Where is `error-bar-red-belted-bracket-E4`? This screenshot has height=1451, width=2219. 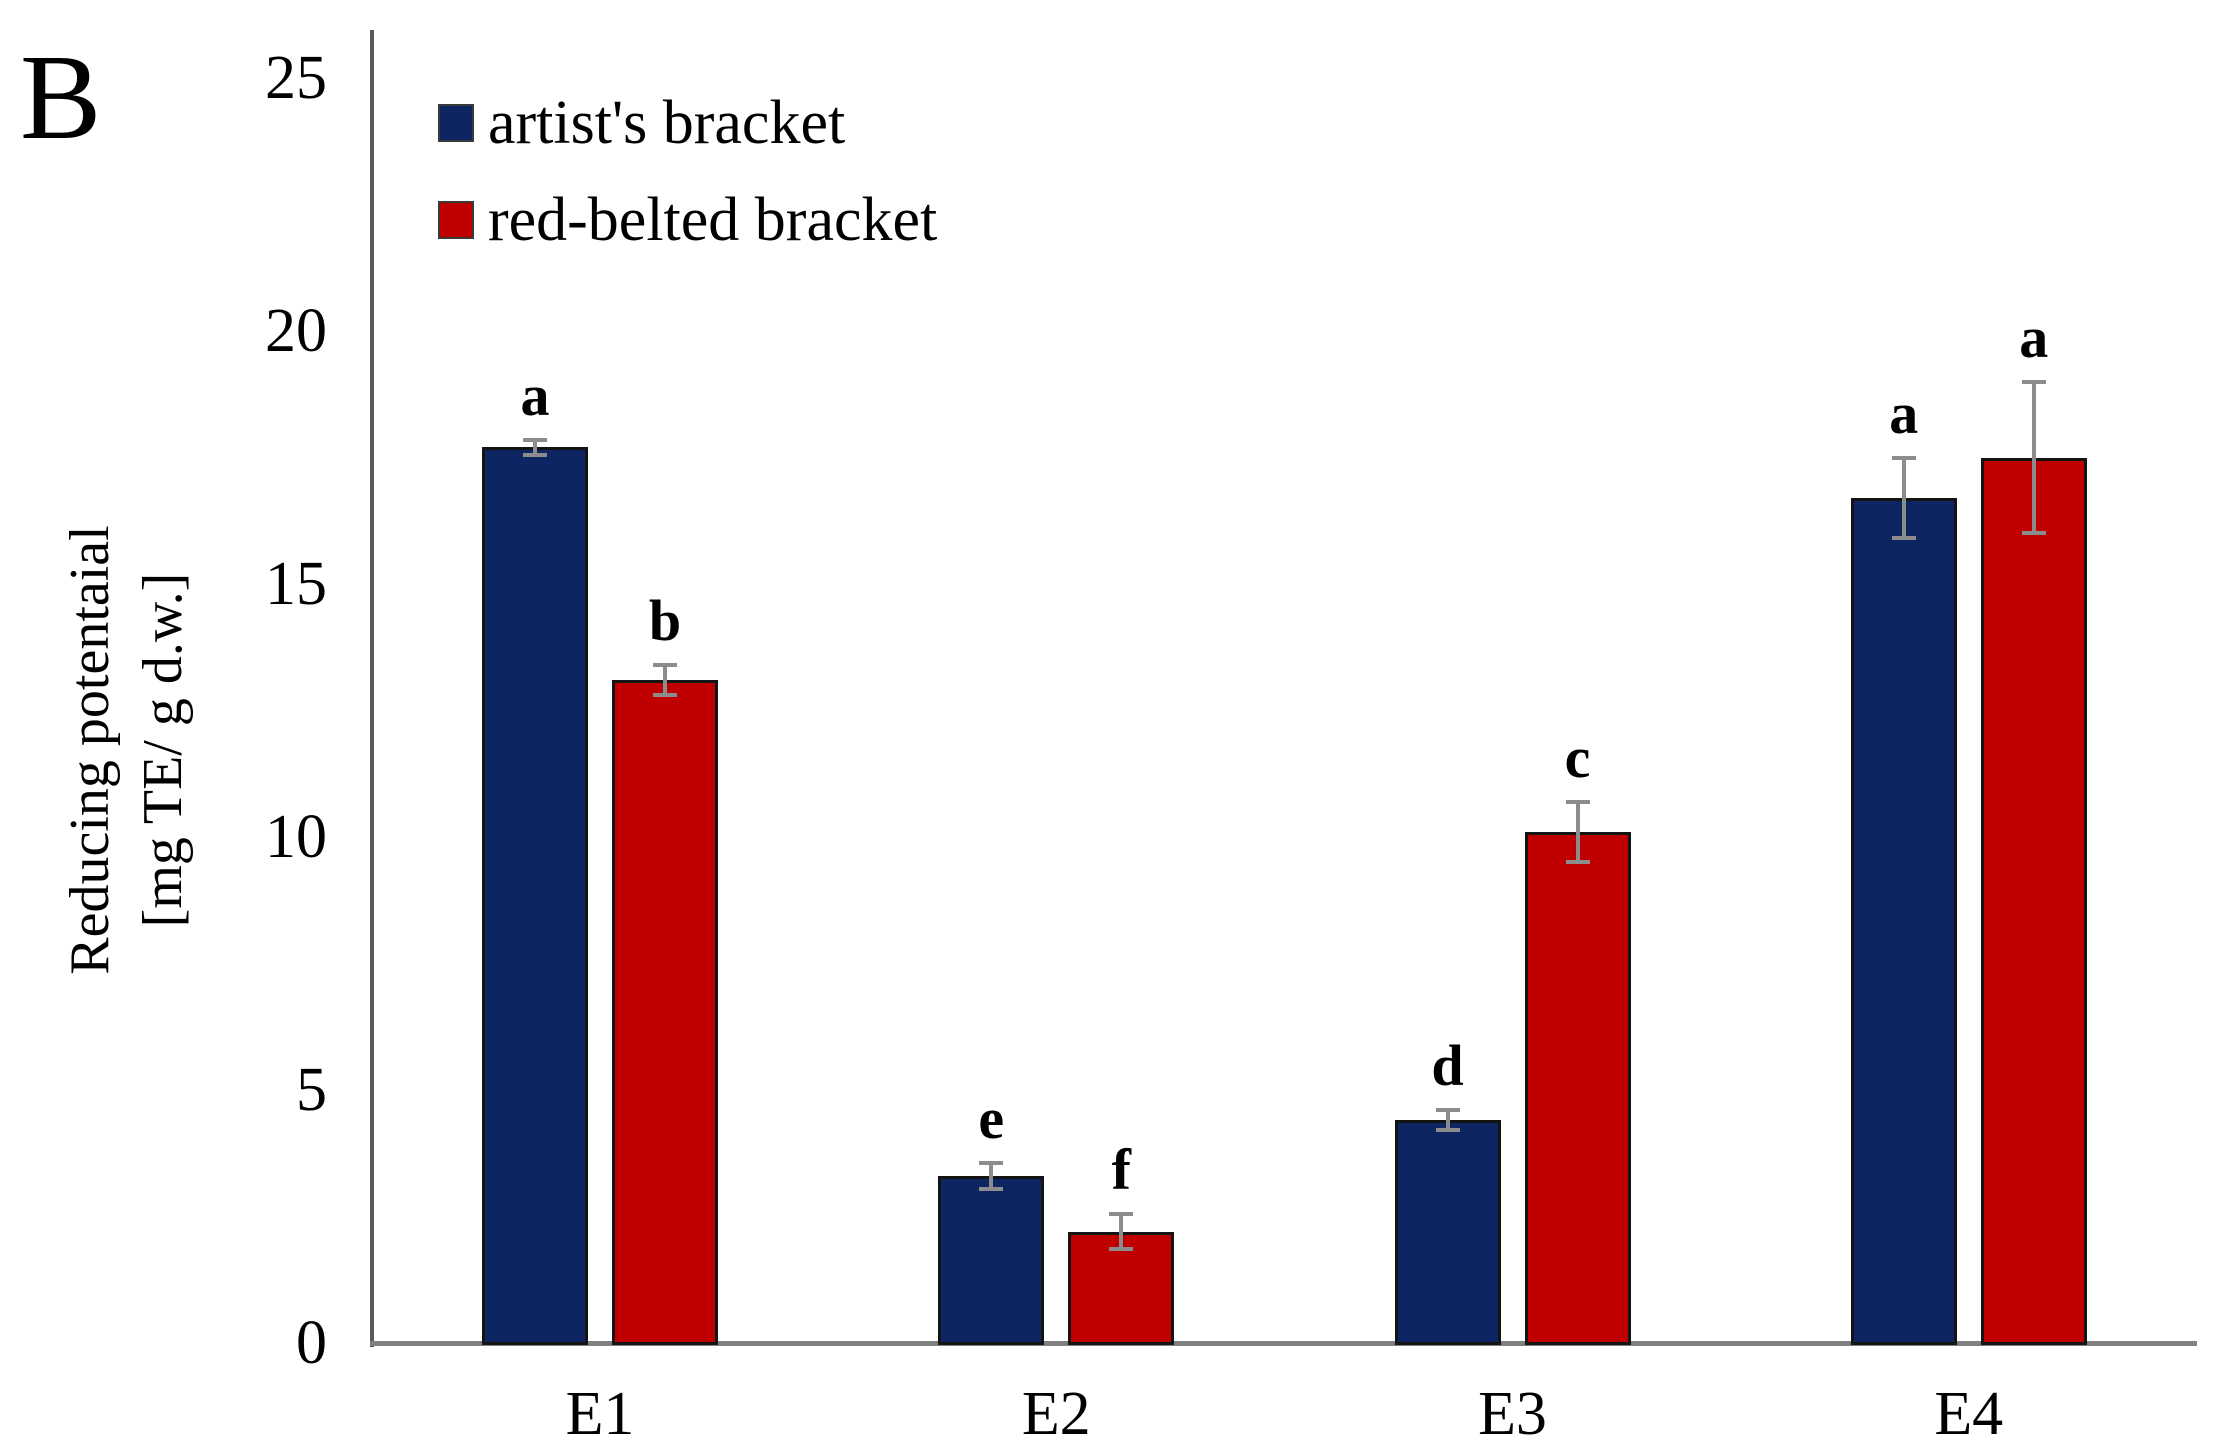 error-bar-red-belted-bracket-E4 is located at coordinates (2033, 457).